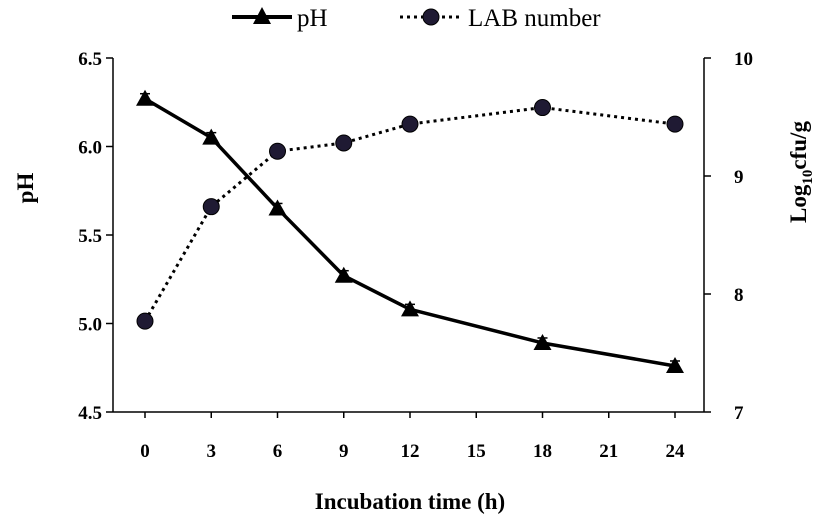  What do you see at coordinates (743, 59) in the screenshot?
I see `y2-tick-label: 10` at bounding box center [743, 59].